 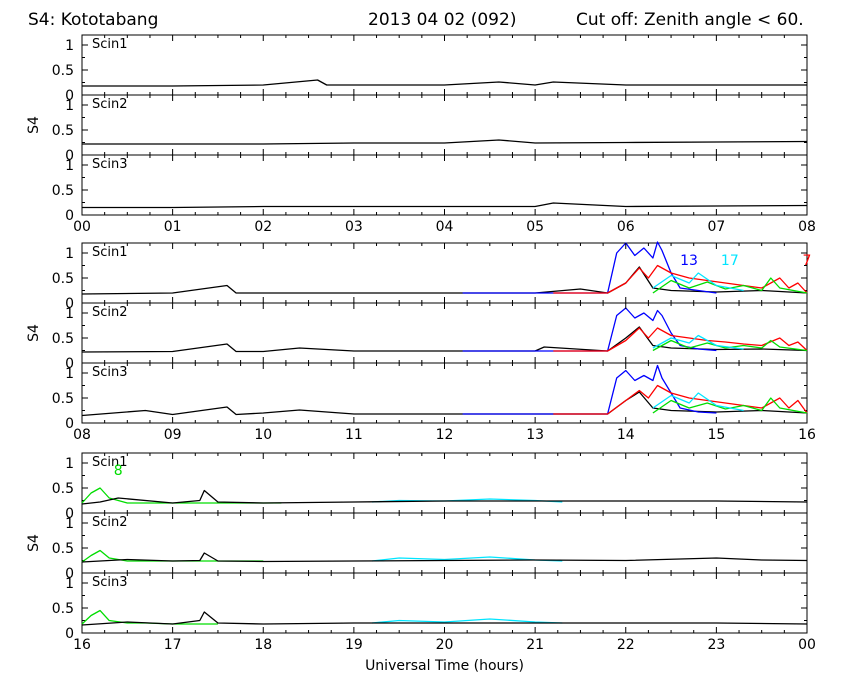 What do you see at coordinates (535, 645) in the screenshot?
I see `x-tick-label: 21` at bounding box center [535, 645].